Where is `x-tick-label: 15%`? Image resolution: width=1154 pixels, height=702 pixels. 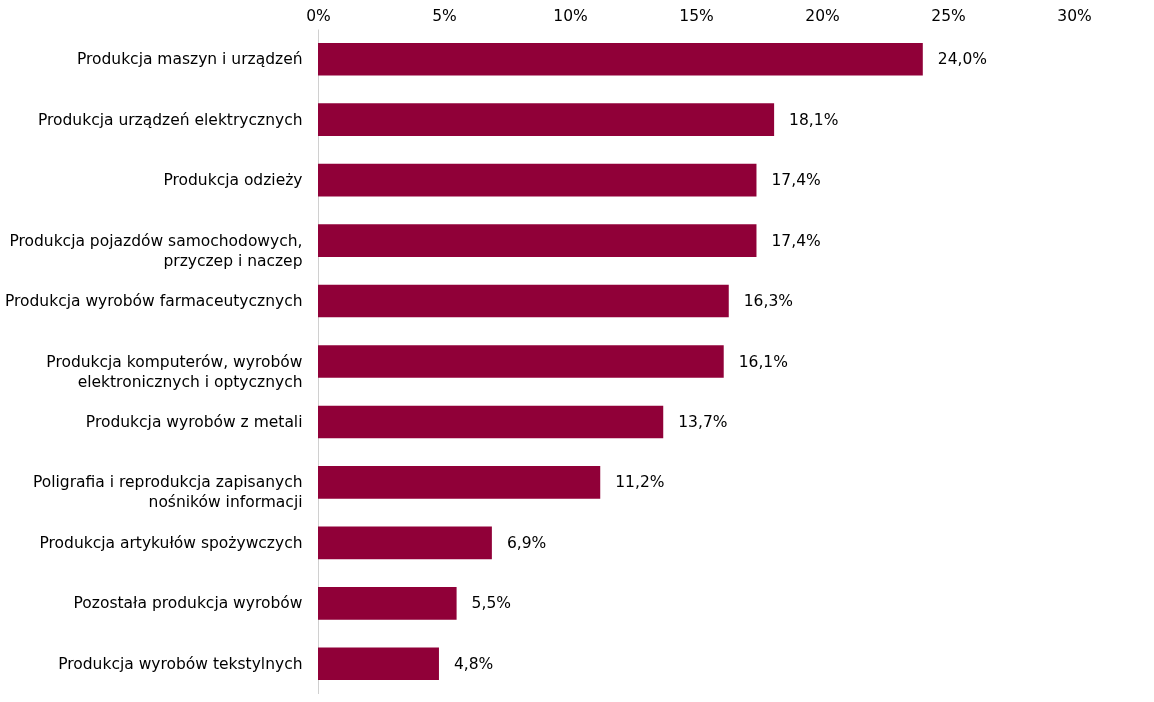
x-tick-label: 15% is located at coordinates (696, 15).